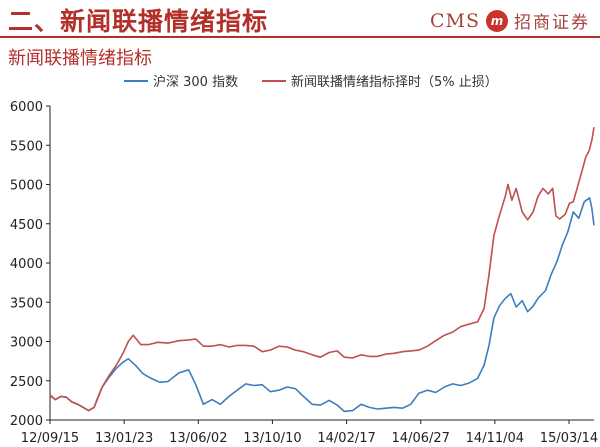 The height and width of the screenshot is (447, 600). I want to click on page-title: 二、新闻联播情绪指标, so click(138, 21).